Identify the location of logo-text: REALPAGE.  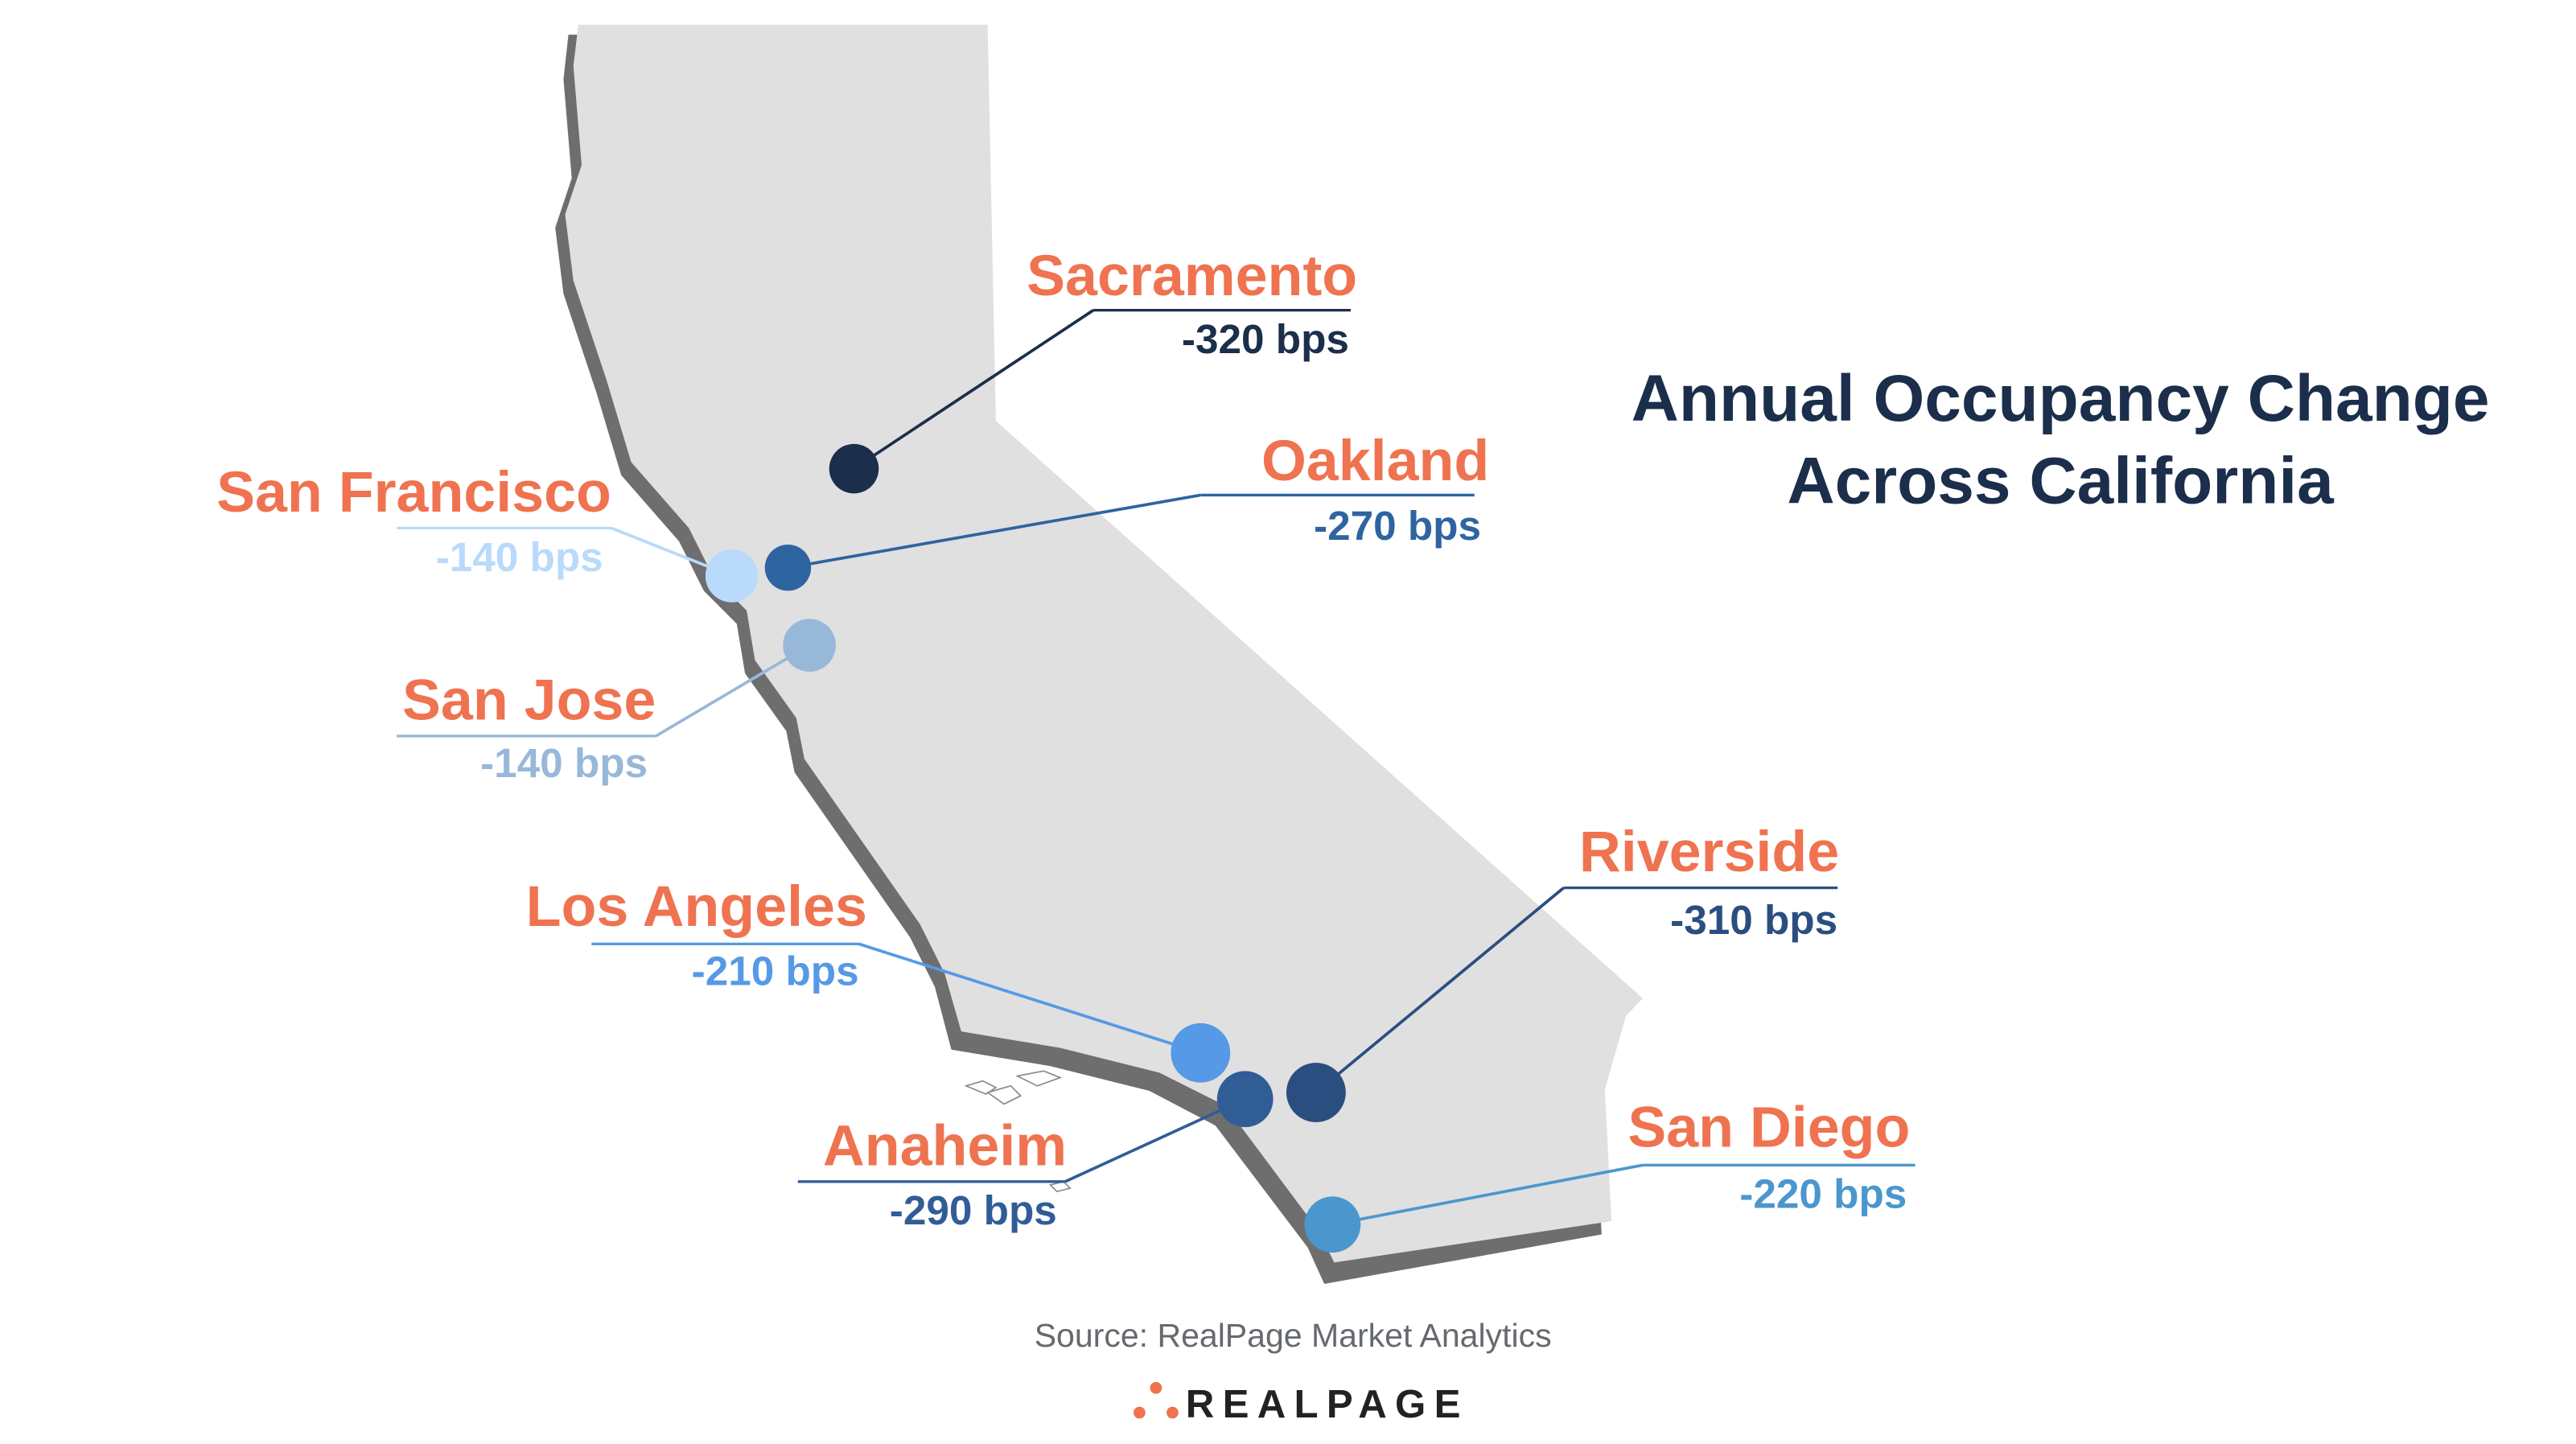
(1327, 1404).